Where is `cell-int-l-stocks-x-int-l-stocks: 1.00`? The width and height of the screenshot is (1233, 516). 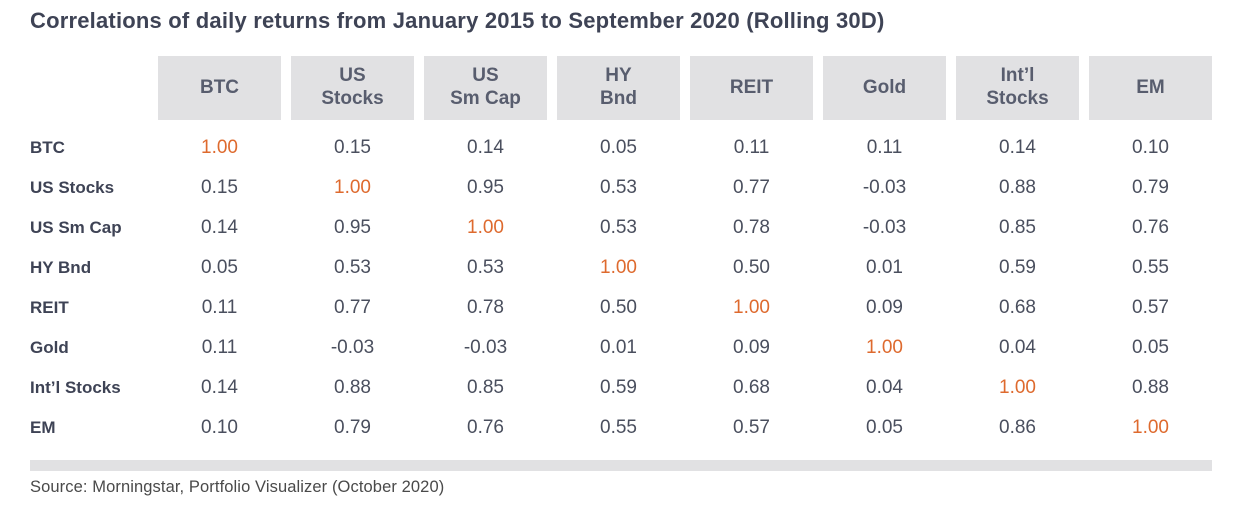 cell-int-l-stocks-x-int-l-stocks: 1.00 is located at coordinates (1017, 387).